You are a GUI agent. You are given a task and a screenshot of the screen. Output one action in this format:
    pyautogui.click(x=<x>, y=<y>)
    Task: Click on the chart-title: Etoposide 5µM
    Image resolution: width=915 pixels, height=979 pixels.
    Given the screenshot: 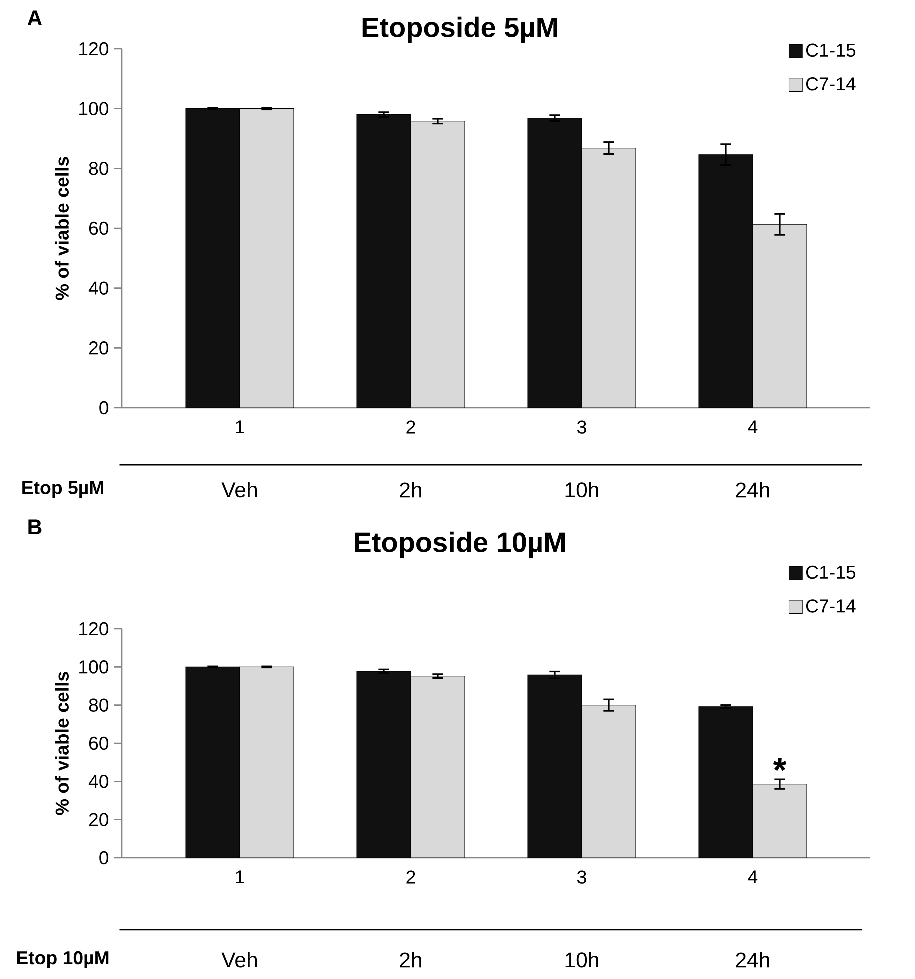 What is the action you would take?
    pyautogui.click(x=460, y=30)
    